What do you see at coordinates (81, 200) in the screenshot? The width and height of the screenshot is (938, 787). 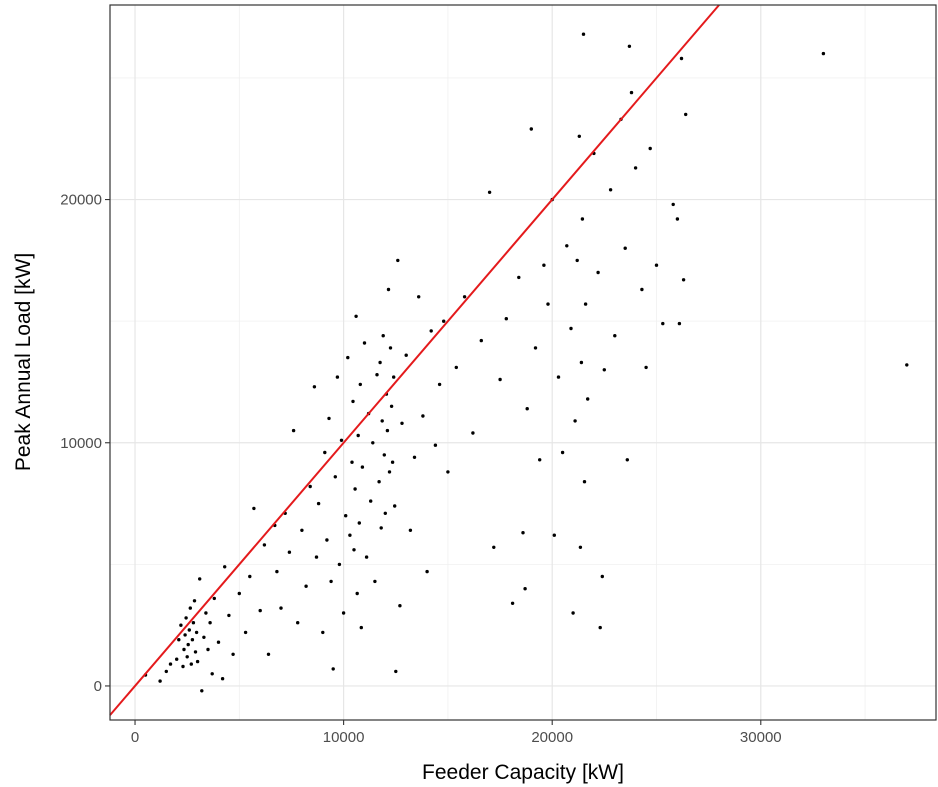 I see `y-tick-label: 20000` at bounding box center [81, 200].